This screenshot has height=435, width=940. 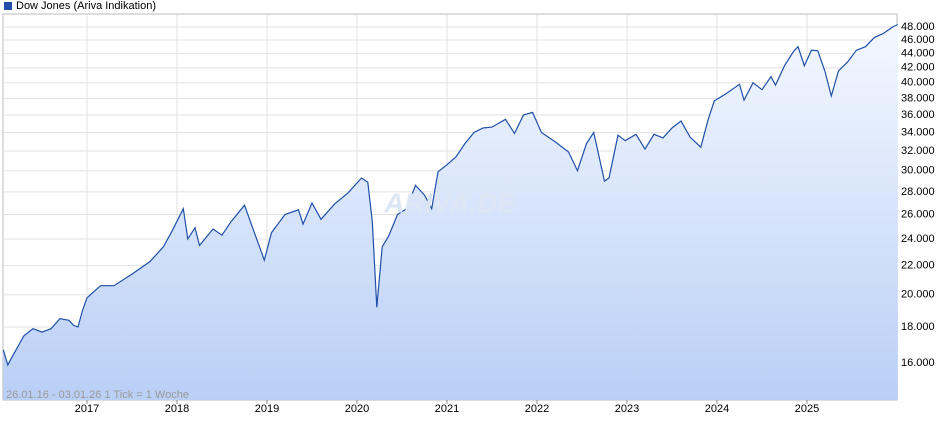 What do you see at coordinates (717, 409) in the screenshot?
I see `x-tick-label: 2024` at bounding box center [717, 409].